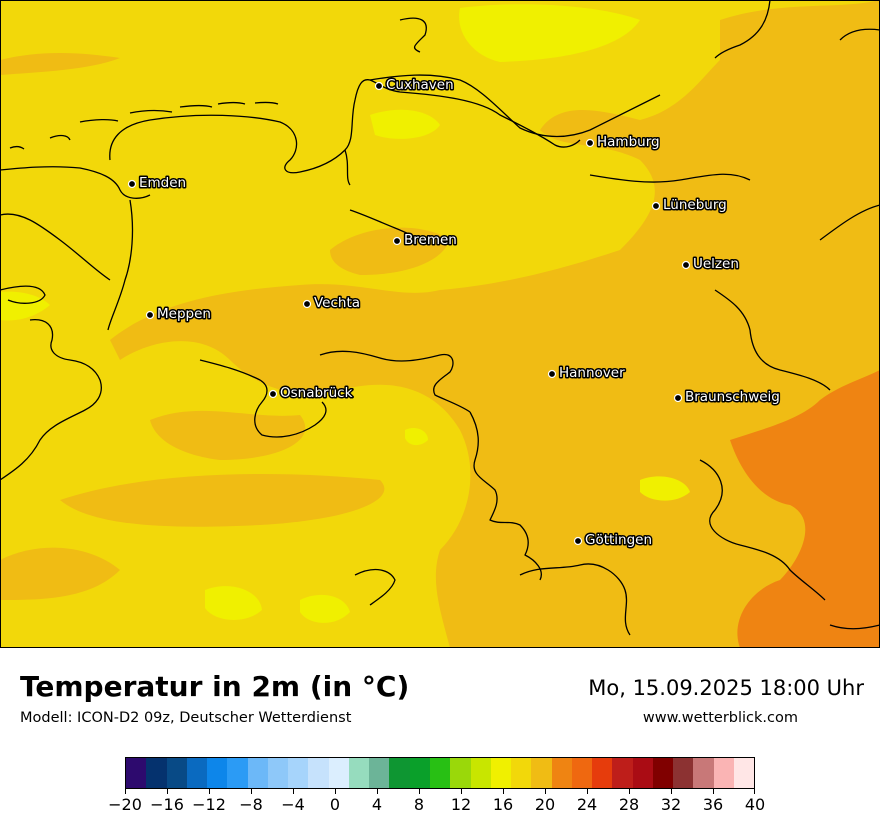 This screenshot has height=830, width=880. I want to click on city-label: Hannover, so click(592, 373).